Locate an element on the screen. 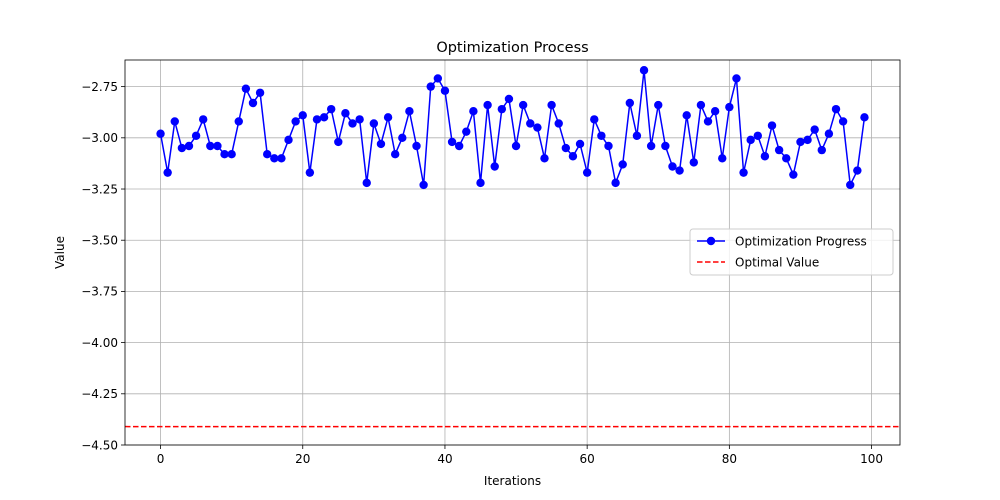 This screenshot has width=1000, height=500. legend-frame is located at coordinates (791, 252).